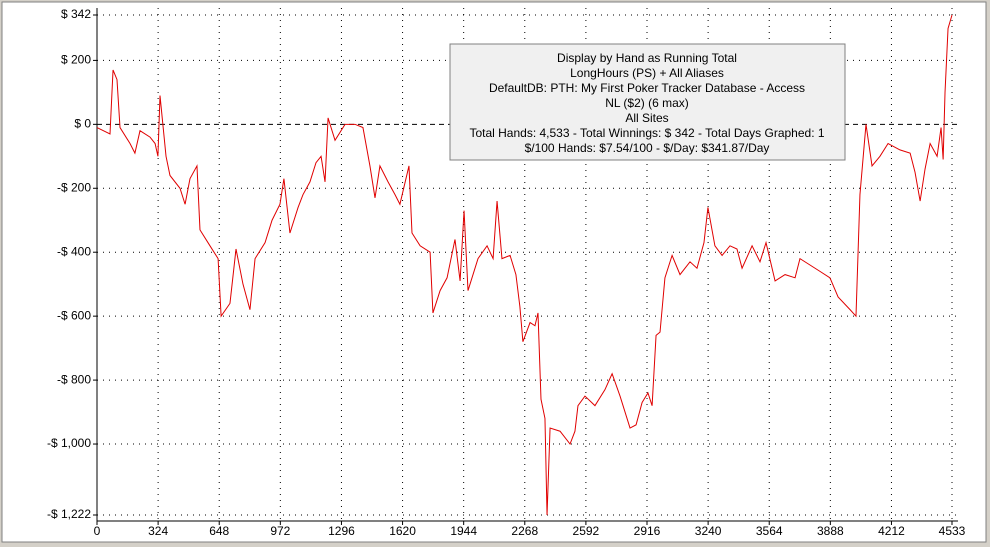 Image resolution: width=990 pixels, height=547 pixels. Describe the element at coordinates (830, 531) in the screenshot. I see `x-tick-label: 3888` at that location.